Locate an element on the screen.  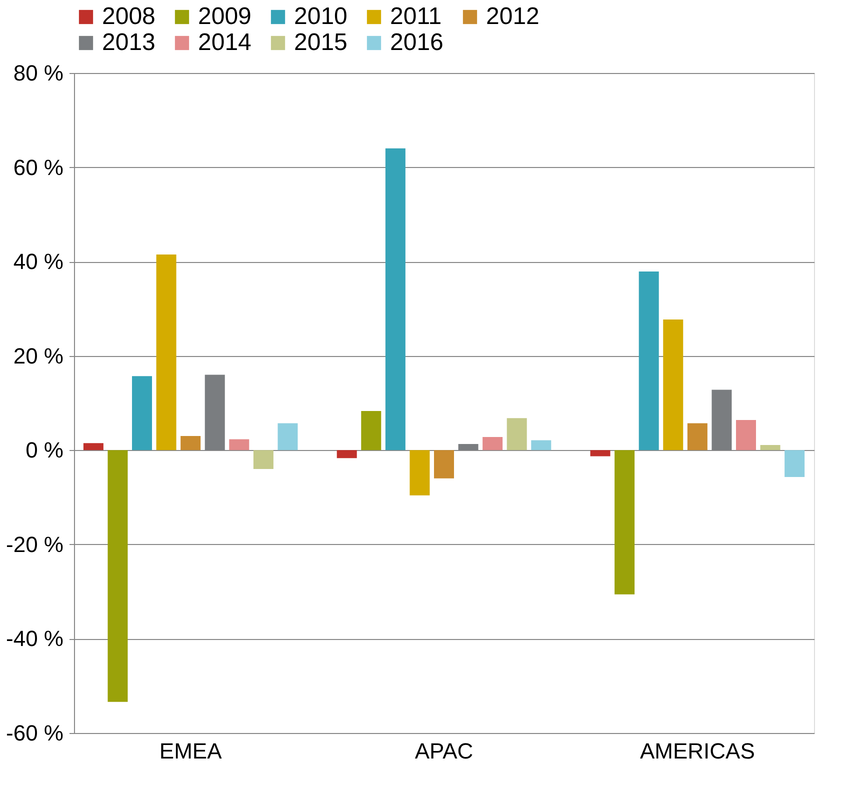
x-tick-label: APAC is located at coordinates (444, 751).